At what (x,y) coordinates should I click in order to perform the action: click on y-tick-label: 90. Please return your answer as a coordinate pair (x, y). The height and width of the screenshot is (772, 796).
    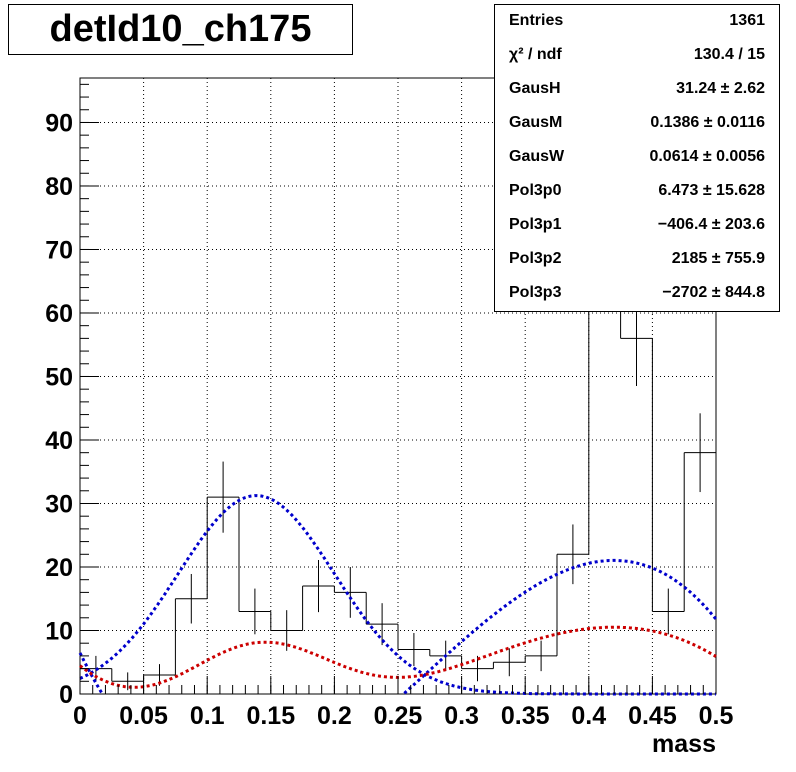
    Looking at the image, I should click on (59, 123).